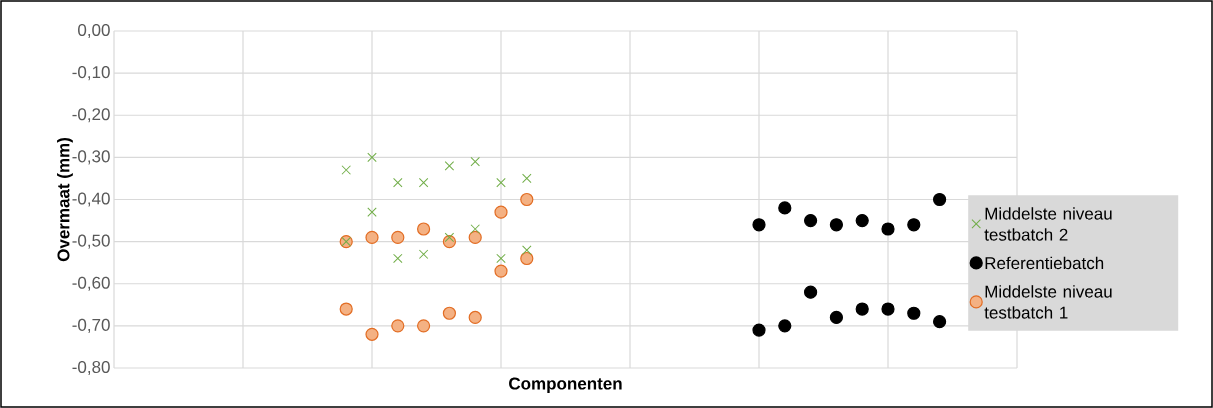 This screenshot has width=1213, height=408. Describe the element at coordinates (91, 283) in the screenshot. I see `y-tick-label: -0,60` at that location.